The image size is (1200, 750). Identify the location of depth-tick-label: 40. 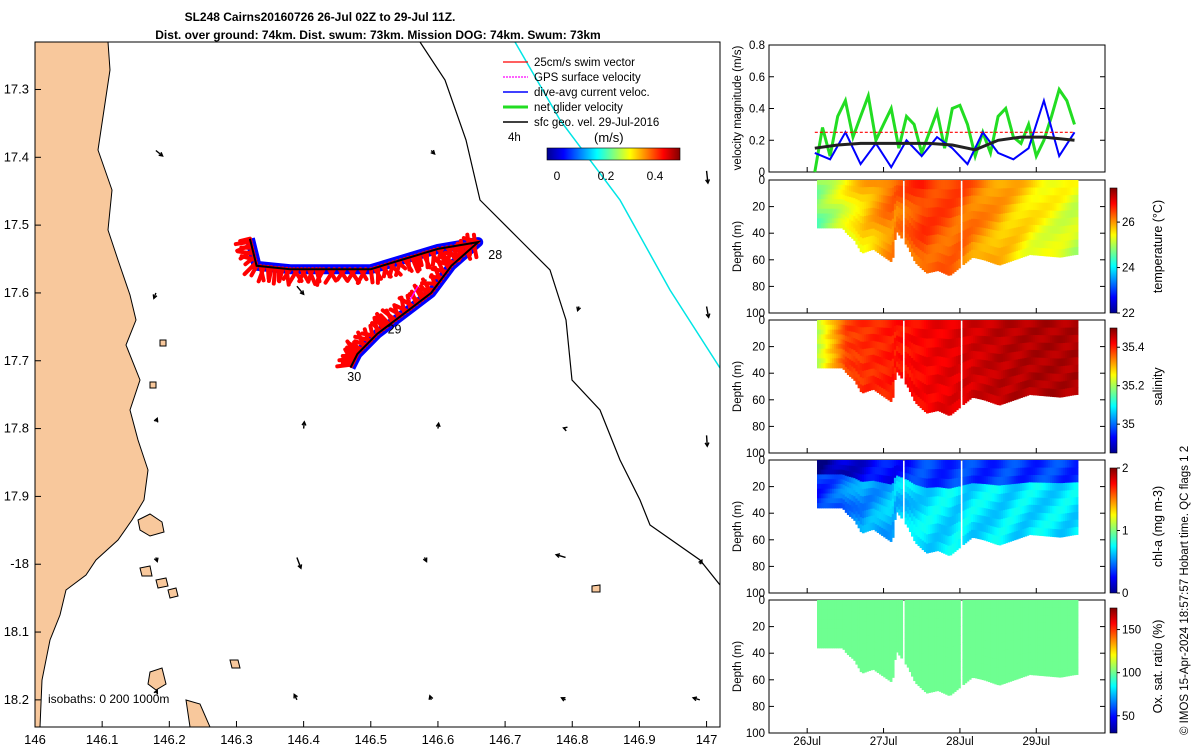
(758, 514).